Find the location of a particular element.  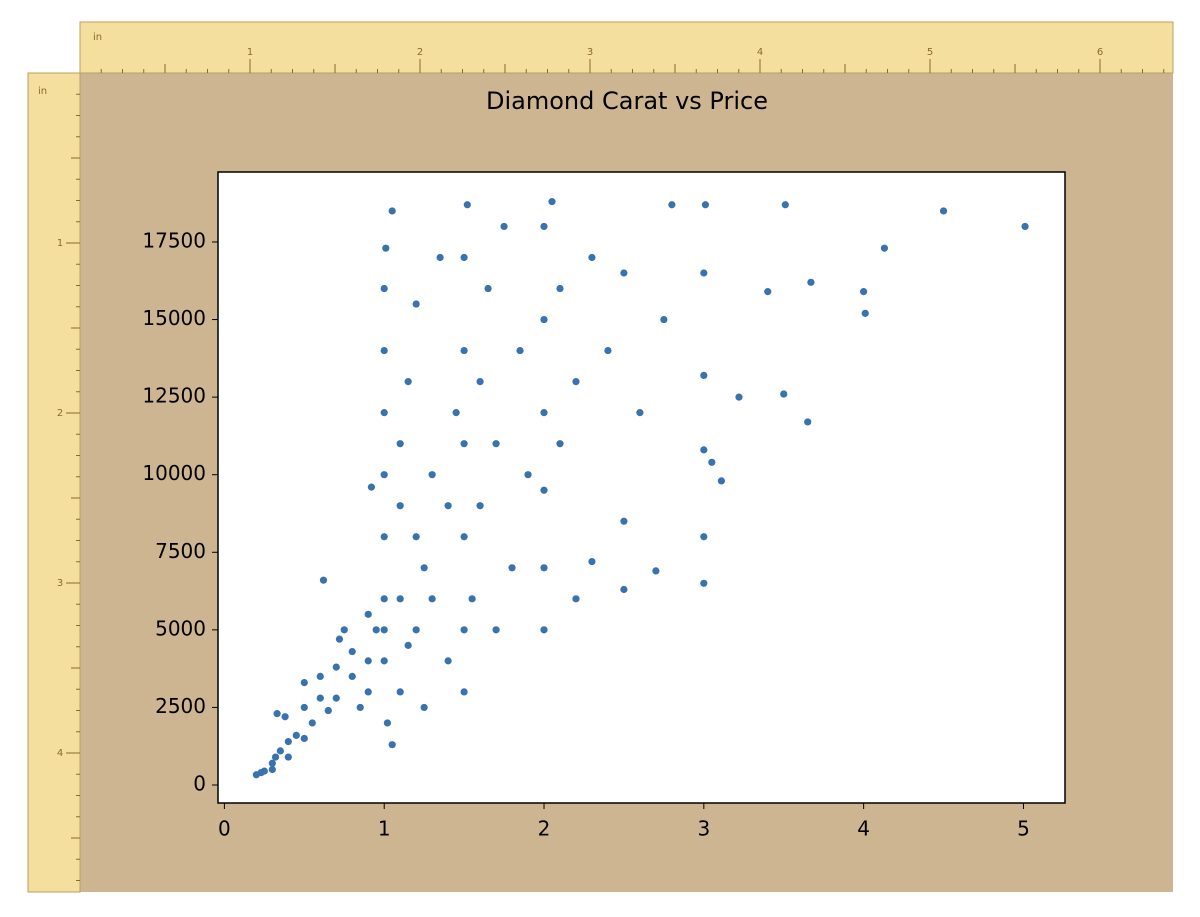

y-tick-label: 15000 is located at coordinates (174, 318).